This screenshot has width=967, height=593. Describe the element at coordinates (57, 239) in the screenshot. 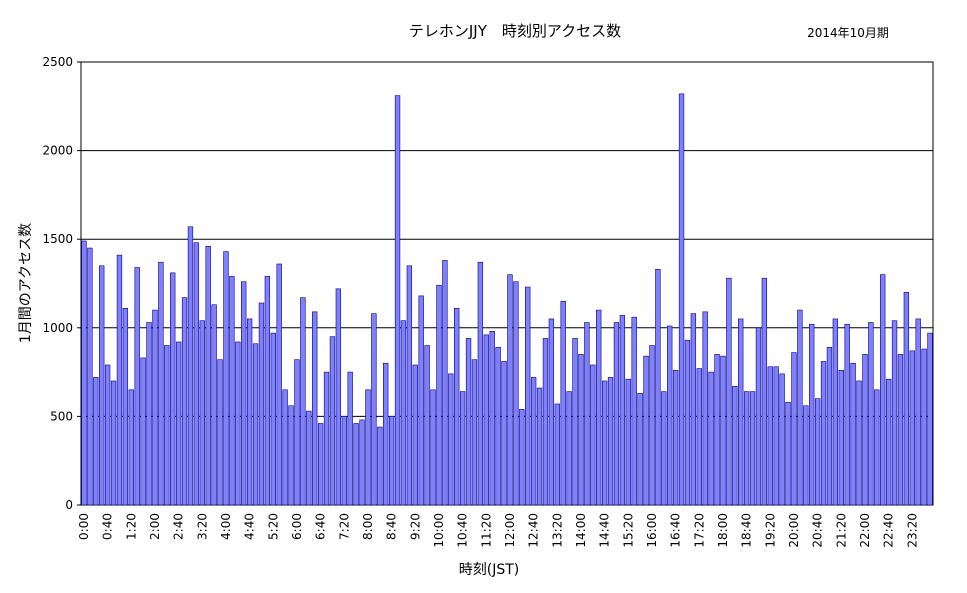

I see `y-tick-label: 1500` at that location.